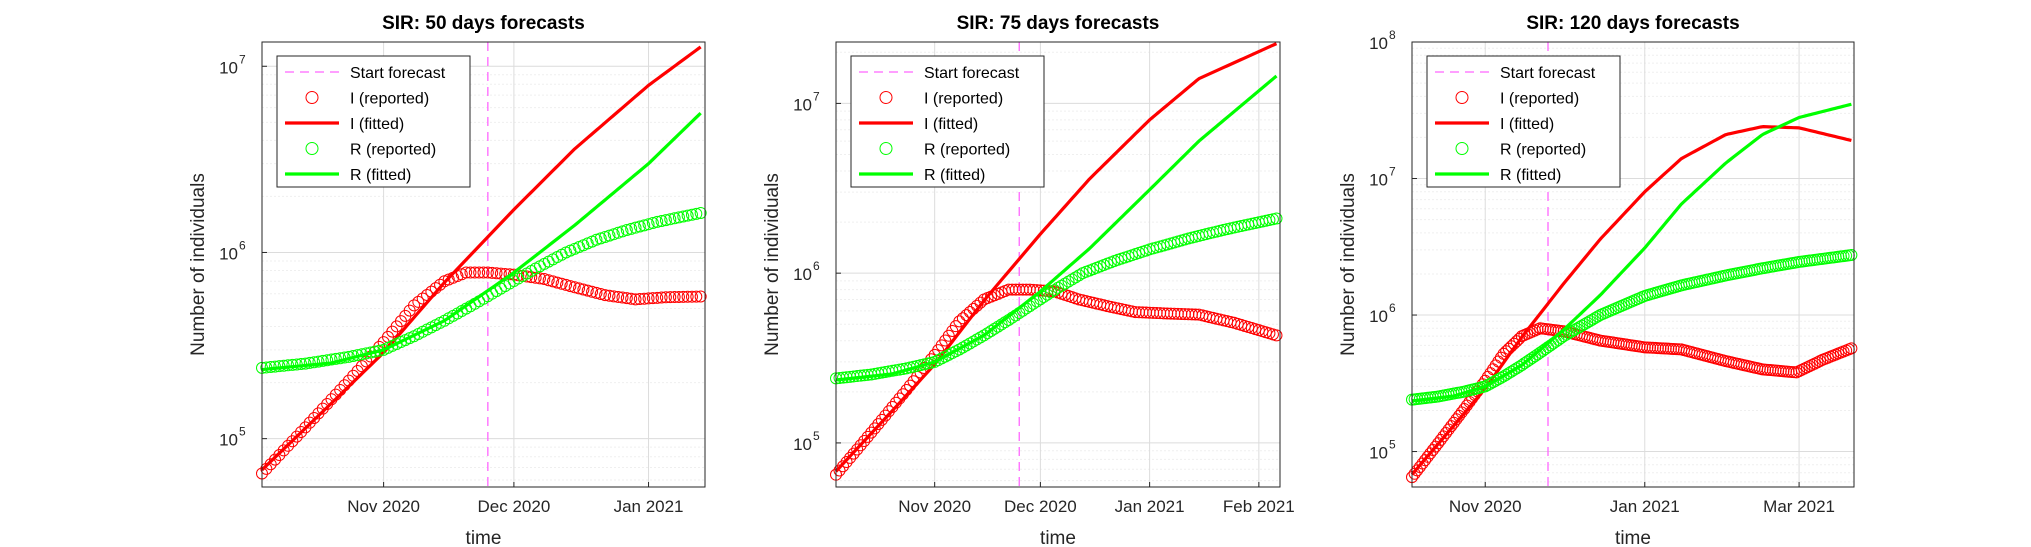  I want to click on legend-label: R (reported), so click(393, 150).